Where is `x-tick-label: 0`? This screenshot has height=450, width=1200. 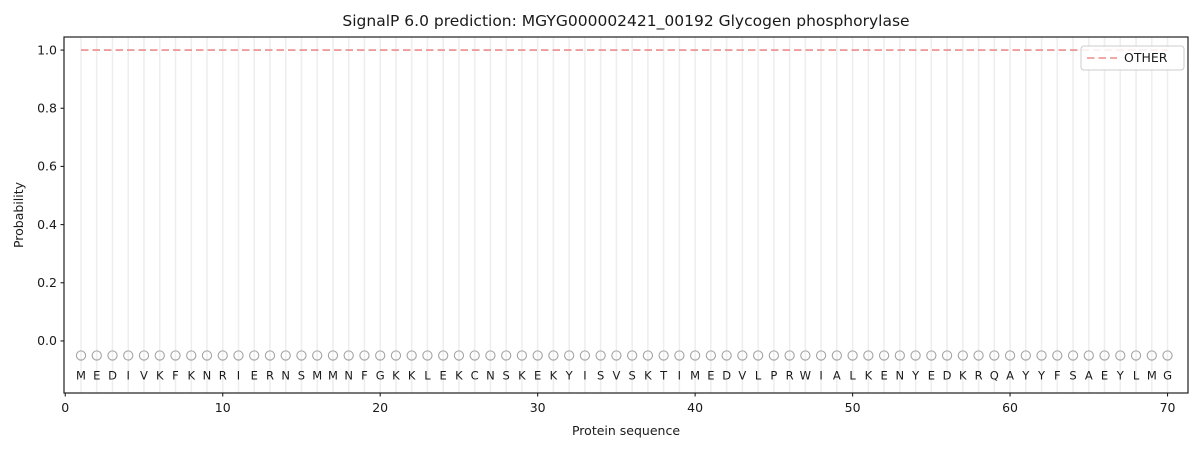
x-tick-label: 0 is located at coordinates (65, 407).